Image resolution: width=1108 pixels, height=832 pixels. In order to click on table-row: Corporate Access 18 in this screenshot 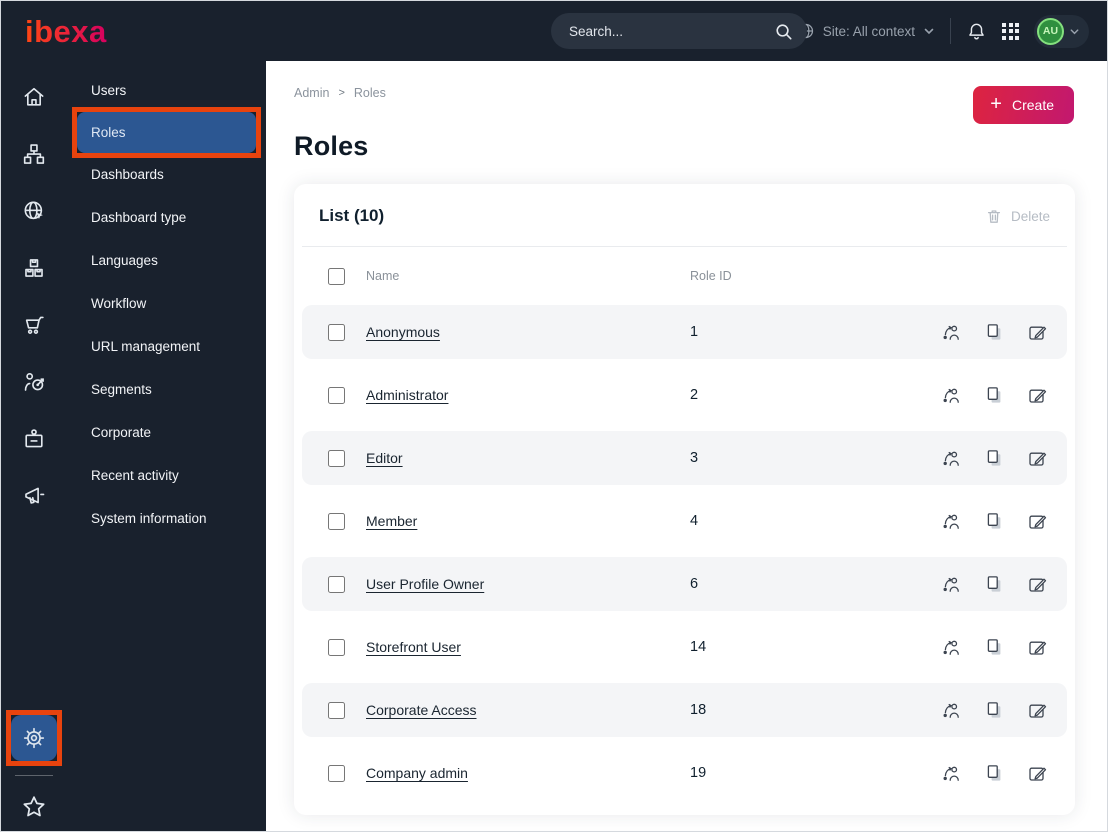, I will do `click(684, 710)`.